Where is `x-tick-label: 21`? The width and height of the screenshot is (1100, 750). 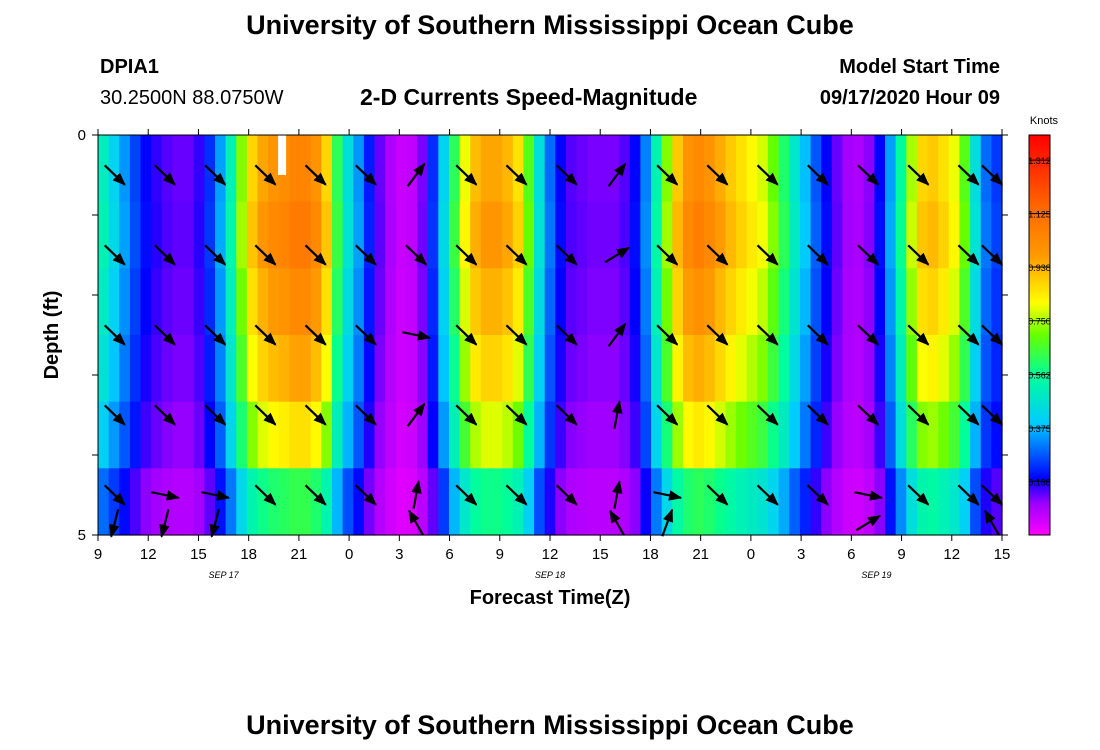 x-tick-label: 21 is located at coordinates (700, 554).